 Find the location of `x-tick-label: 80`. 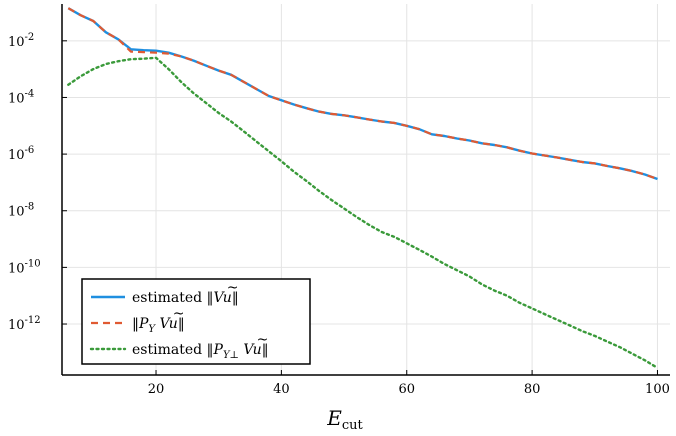

x-tick-label: 80 is located at coordinates (532, 389).